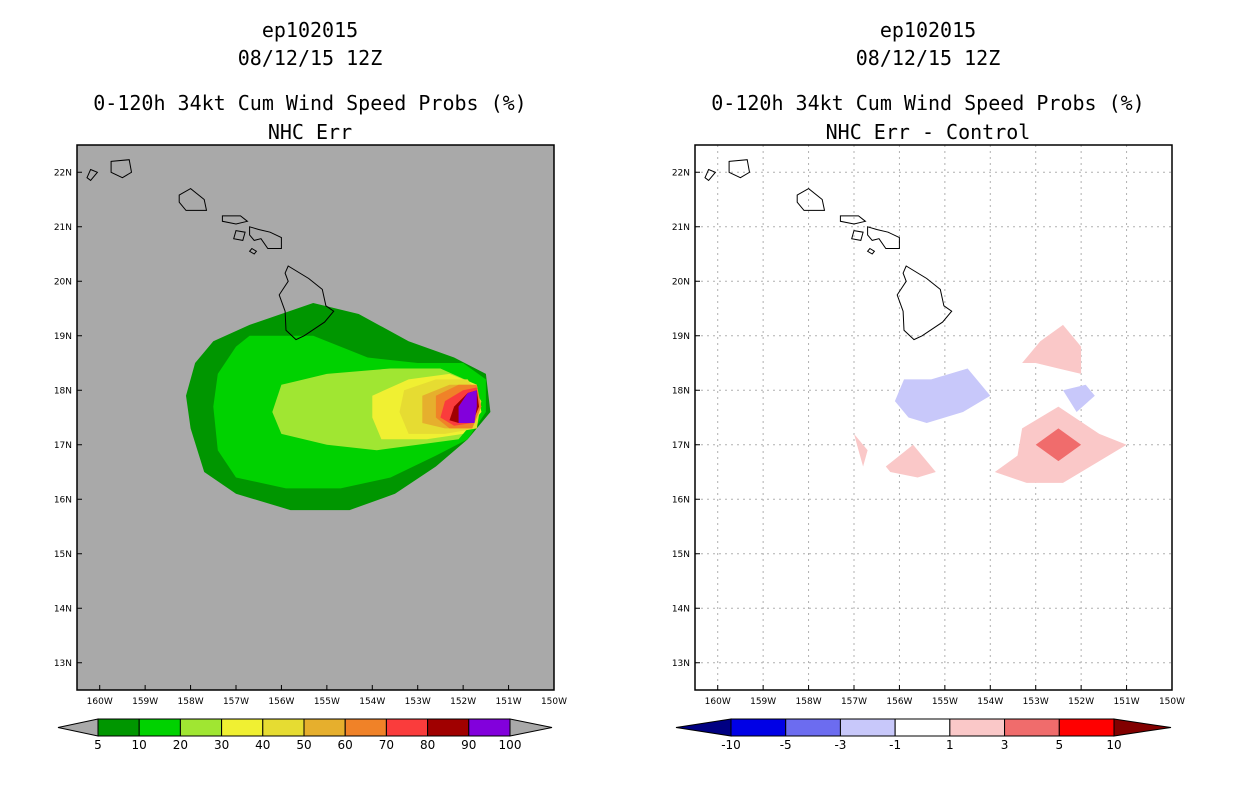  I want to click on left-title-line-1: ep102015, so click(310, 30).